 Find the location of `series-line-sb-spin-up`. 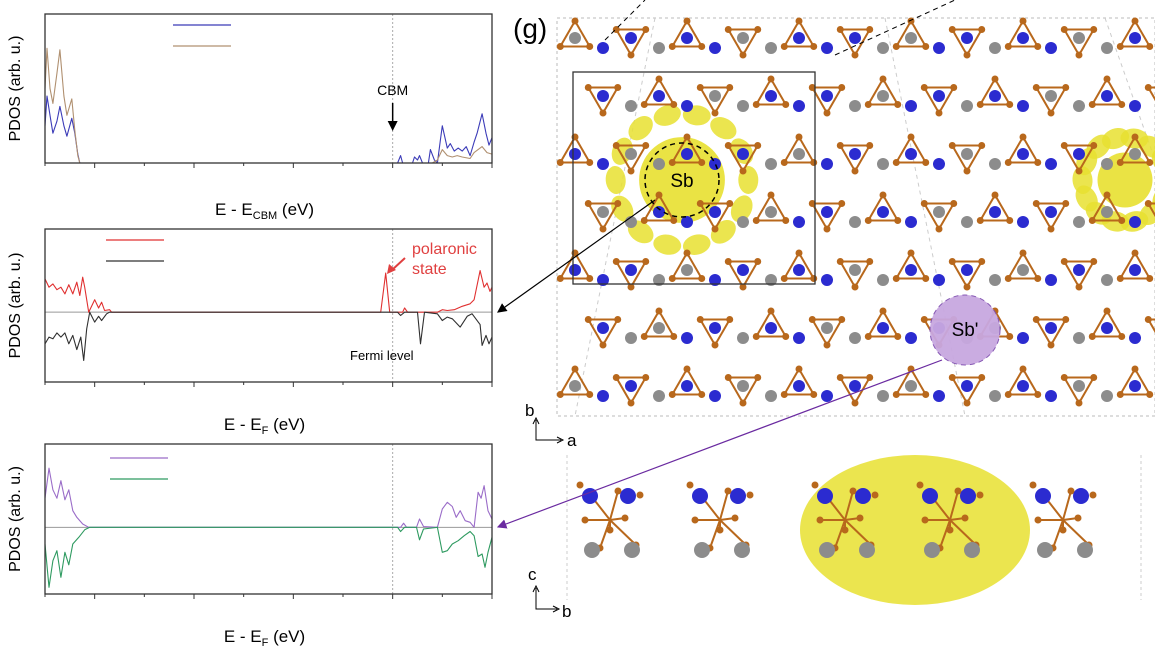

series-line-sb-spin-up is located at coordinates (268, 497).